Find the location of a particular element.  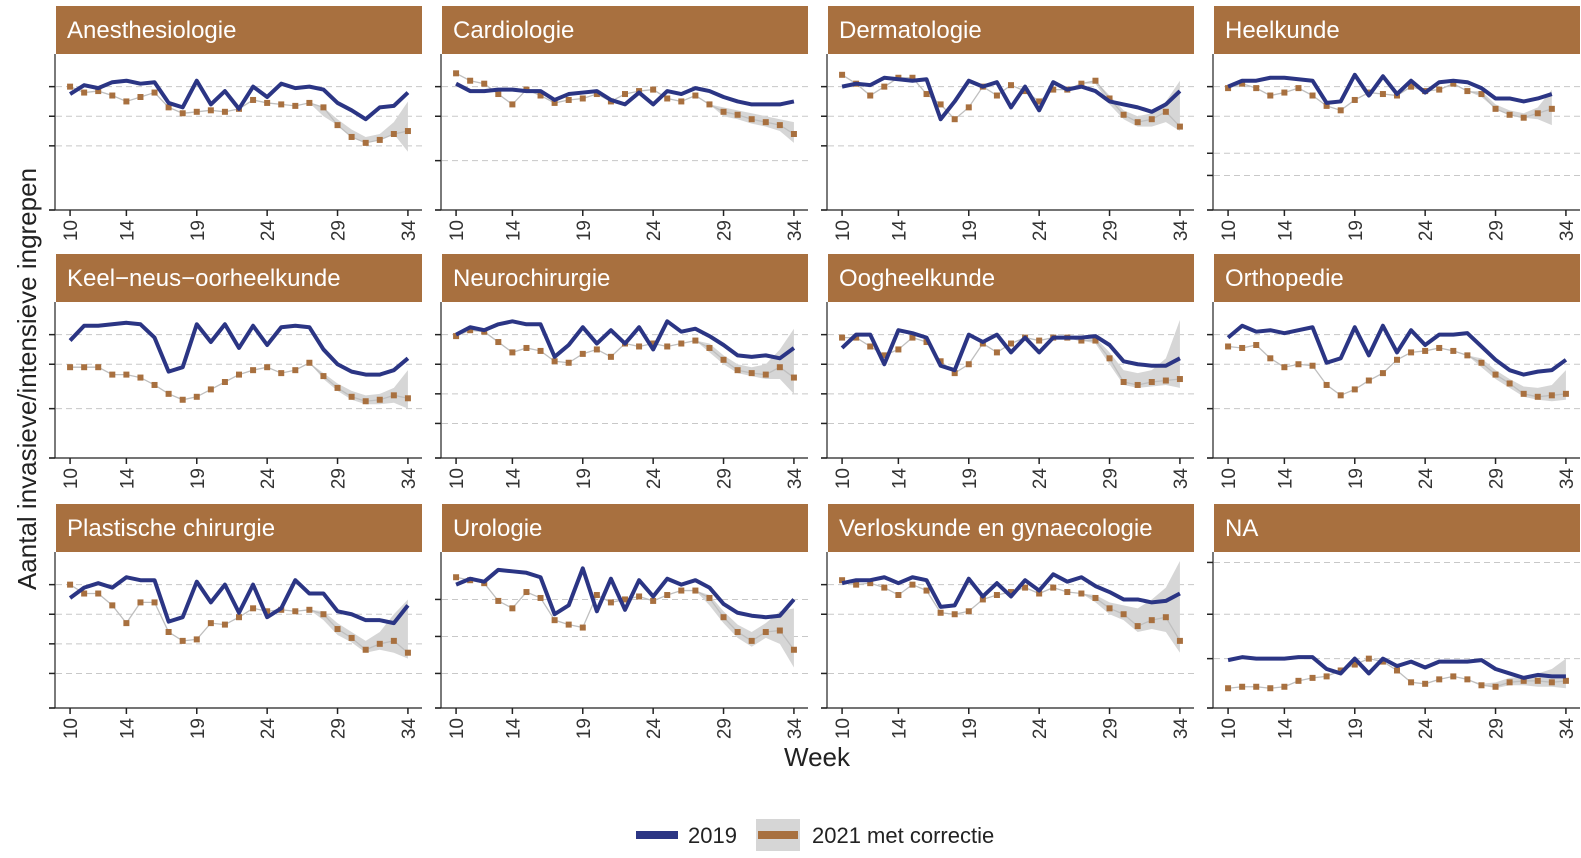

series-2021-line is located at coordinates (1390, 100).